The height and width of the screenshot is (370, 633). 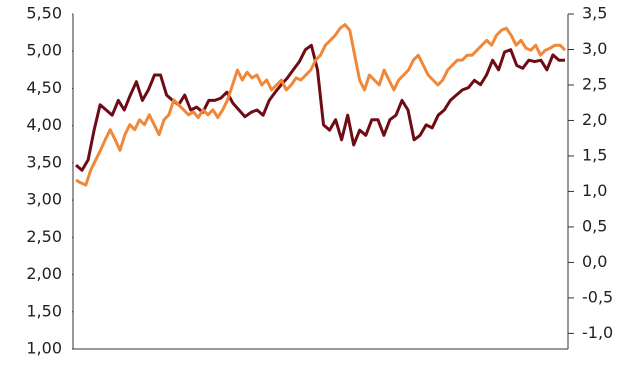 I want to click on y-tick-label: 2,50, so click(x=44, y=236).